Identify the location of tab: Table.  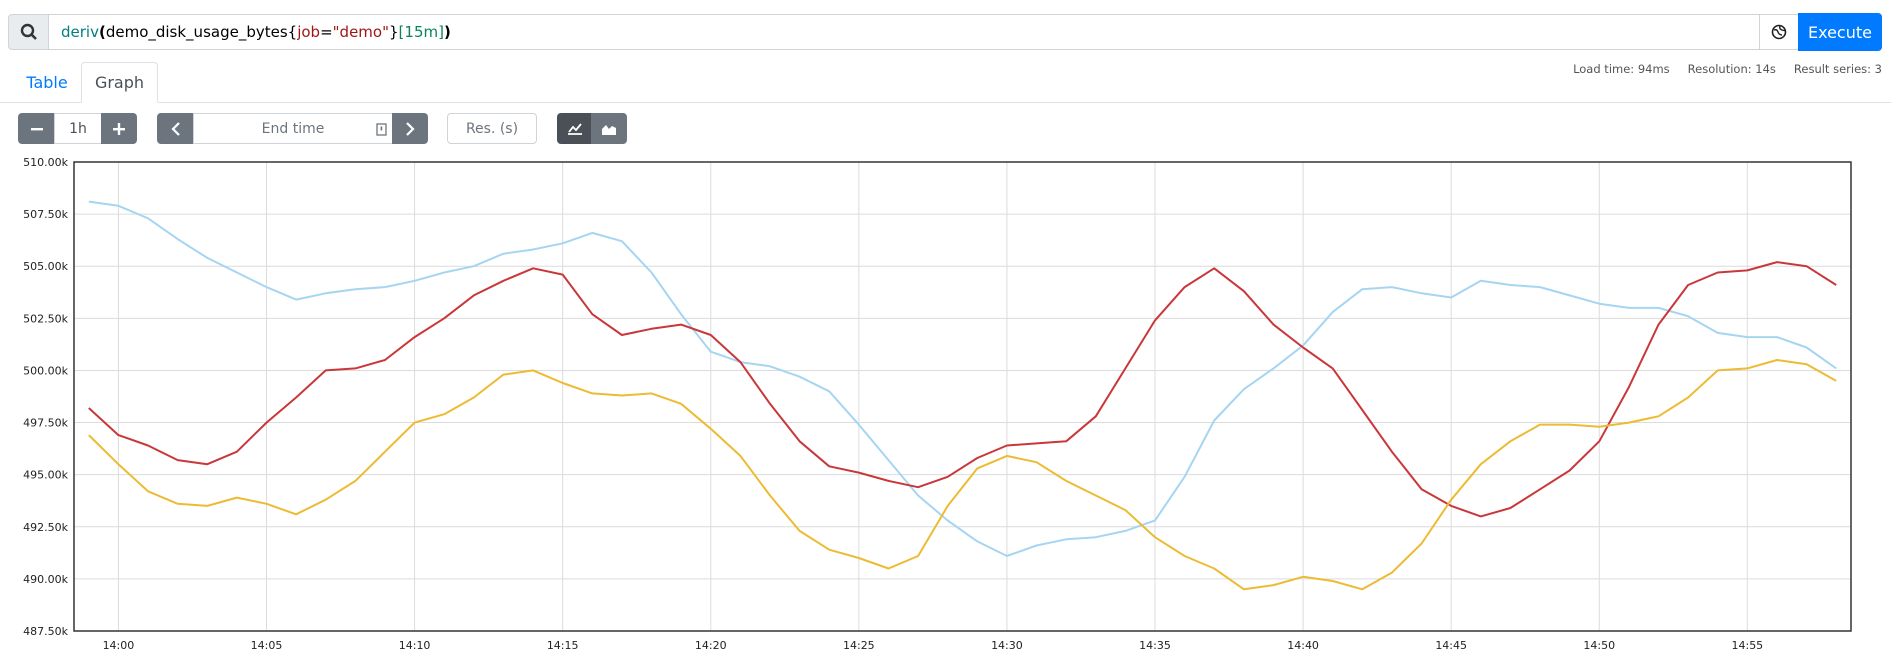
(47, 82).